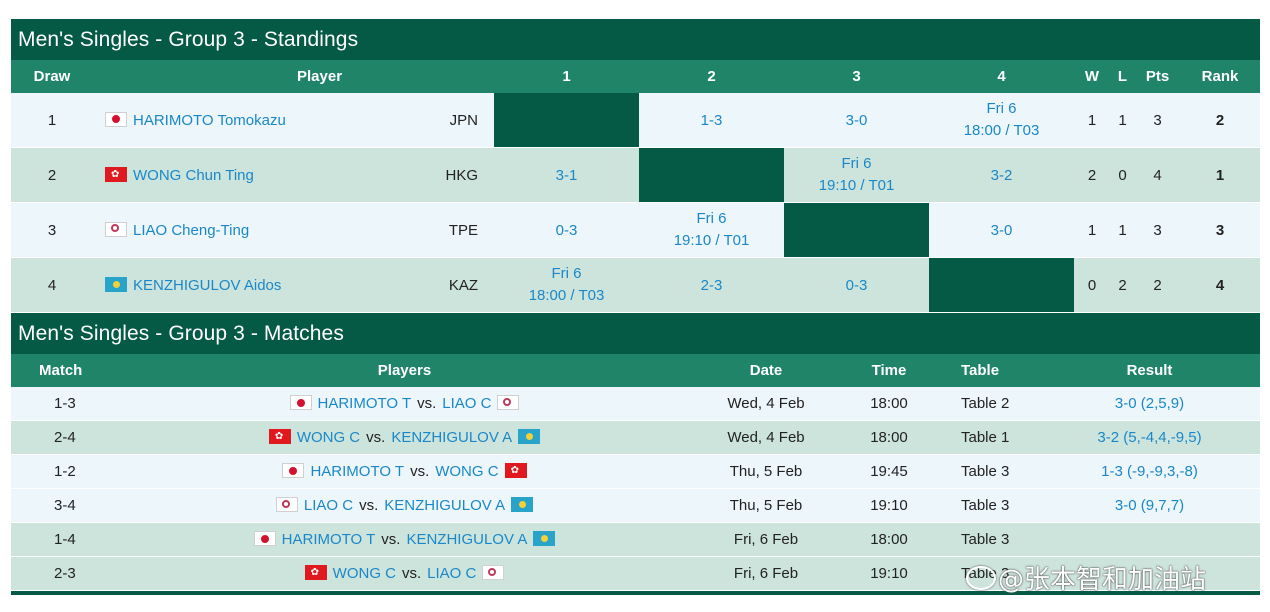 The height and width of the screenshot is (612, 1270). I want to click on player-link: WONG Chun Ting, so click(193, 175).